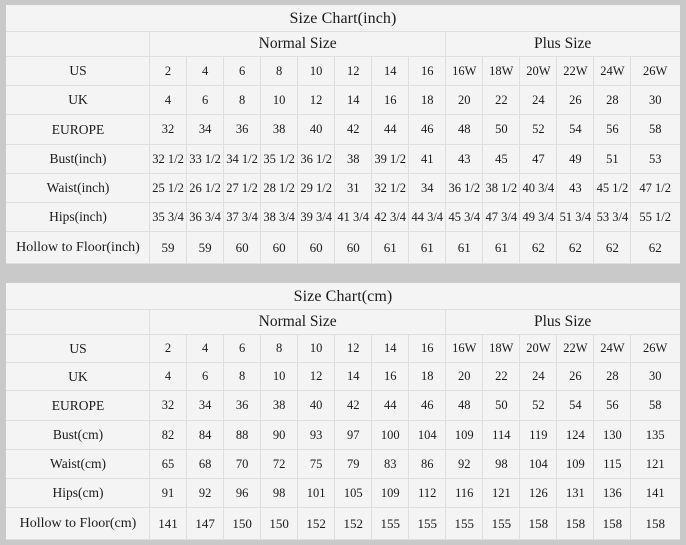 Image resolution: width=686 pixels, height=545 pixels. Describe the element at coordinates (464, 71) in the screenshot. I see `cell: 16W` at that location.